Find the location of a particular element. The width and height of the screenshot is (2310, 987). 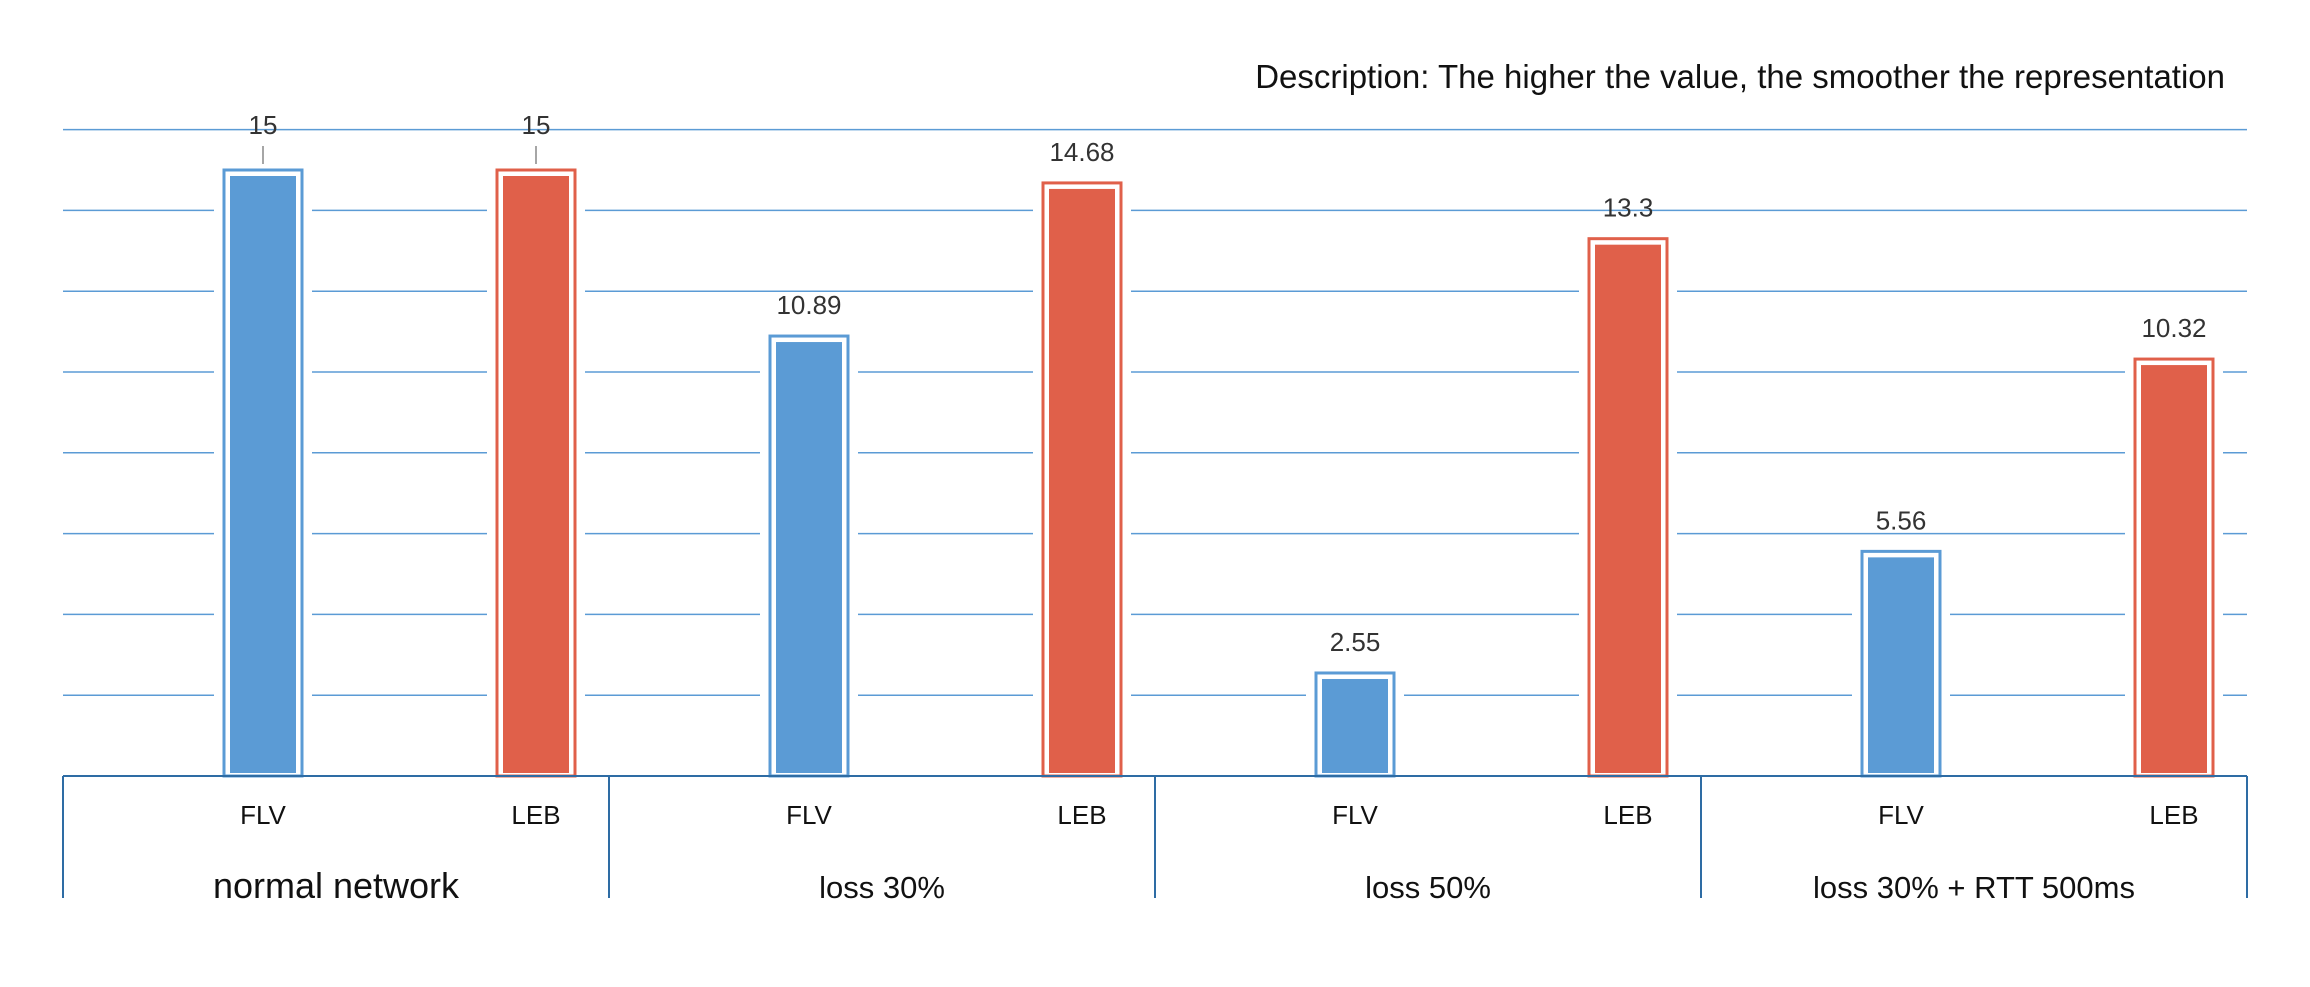

value-label: 14.68 is located at coordinates (1081, 152).